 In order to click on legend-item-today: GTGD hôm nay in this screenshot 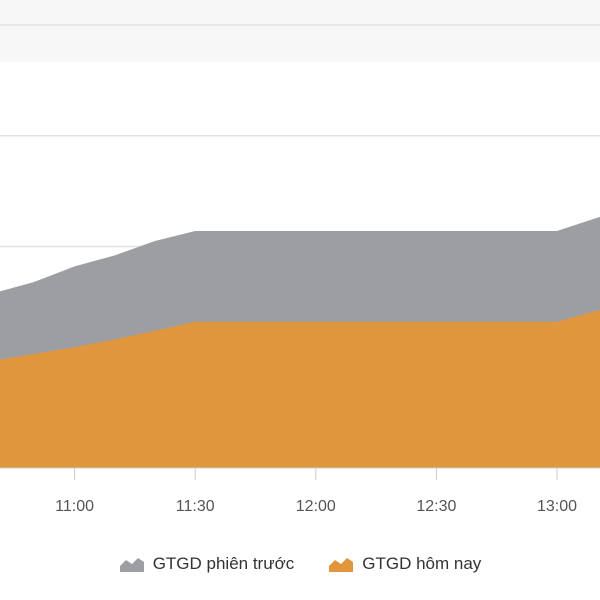, I will do `click(404, 564)`.